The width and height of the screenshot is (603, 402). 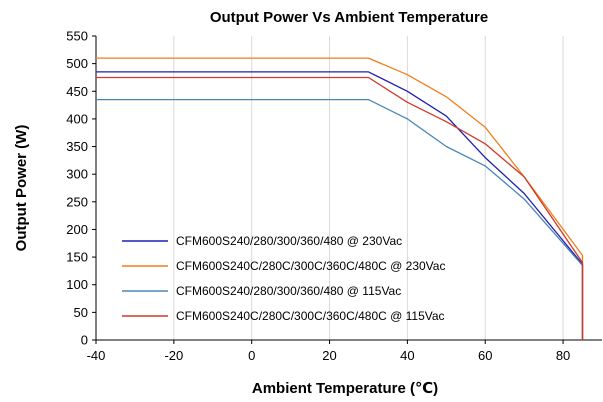 What do you see at coordinates (310, 266) in the screenshot?
I see `legend-label: CFM600S240C/280C/300C/360C/480C @ 230Vac` at bounding box center [310, 266].